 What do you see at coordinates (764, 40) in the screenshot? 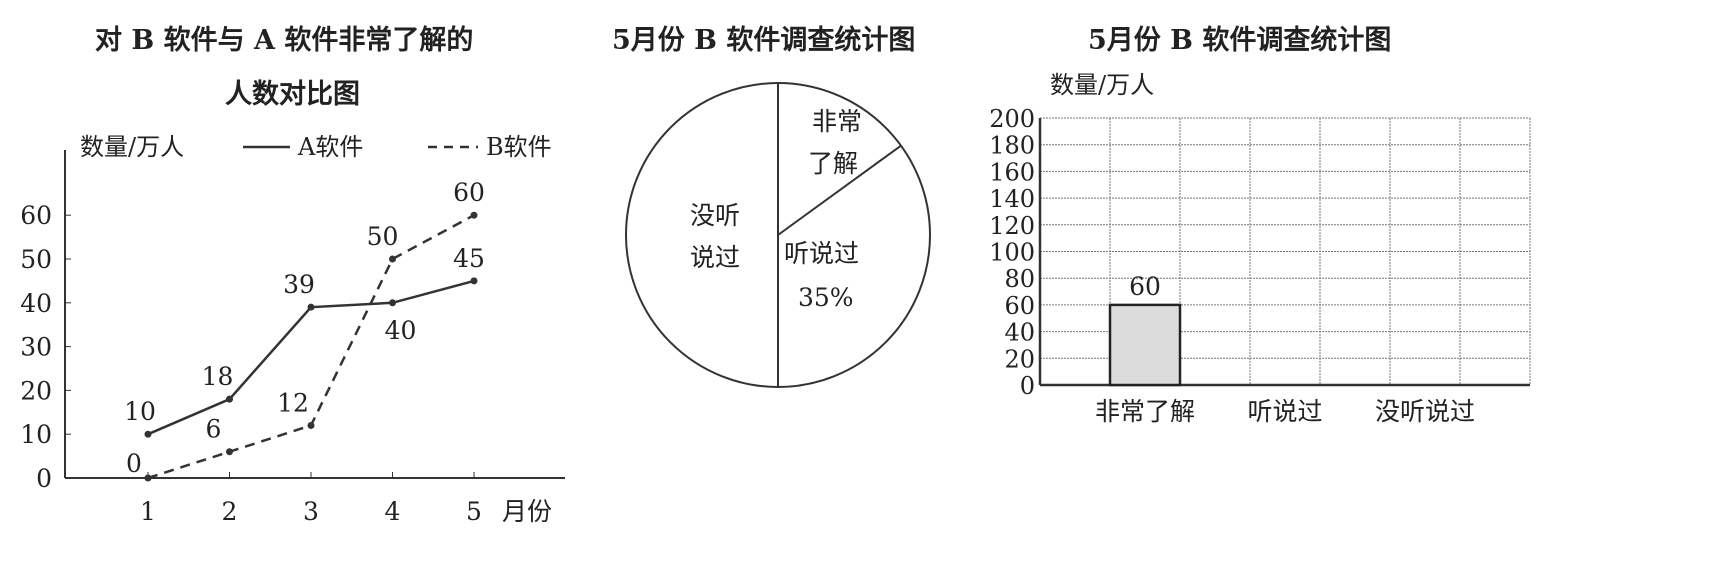
I see `pie-chart-title: 5月份 B 软件调查统计图` at bounding box center [764, 40].